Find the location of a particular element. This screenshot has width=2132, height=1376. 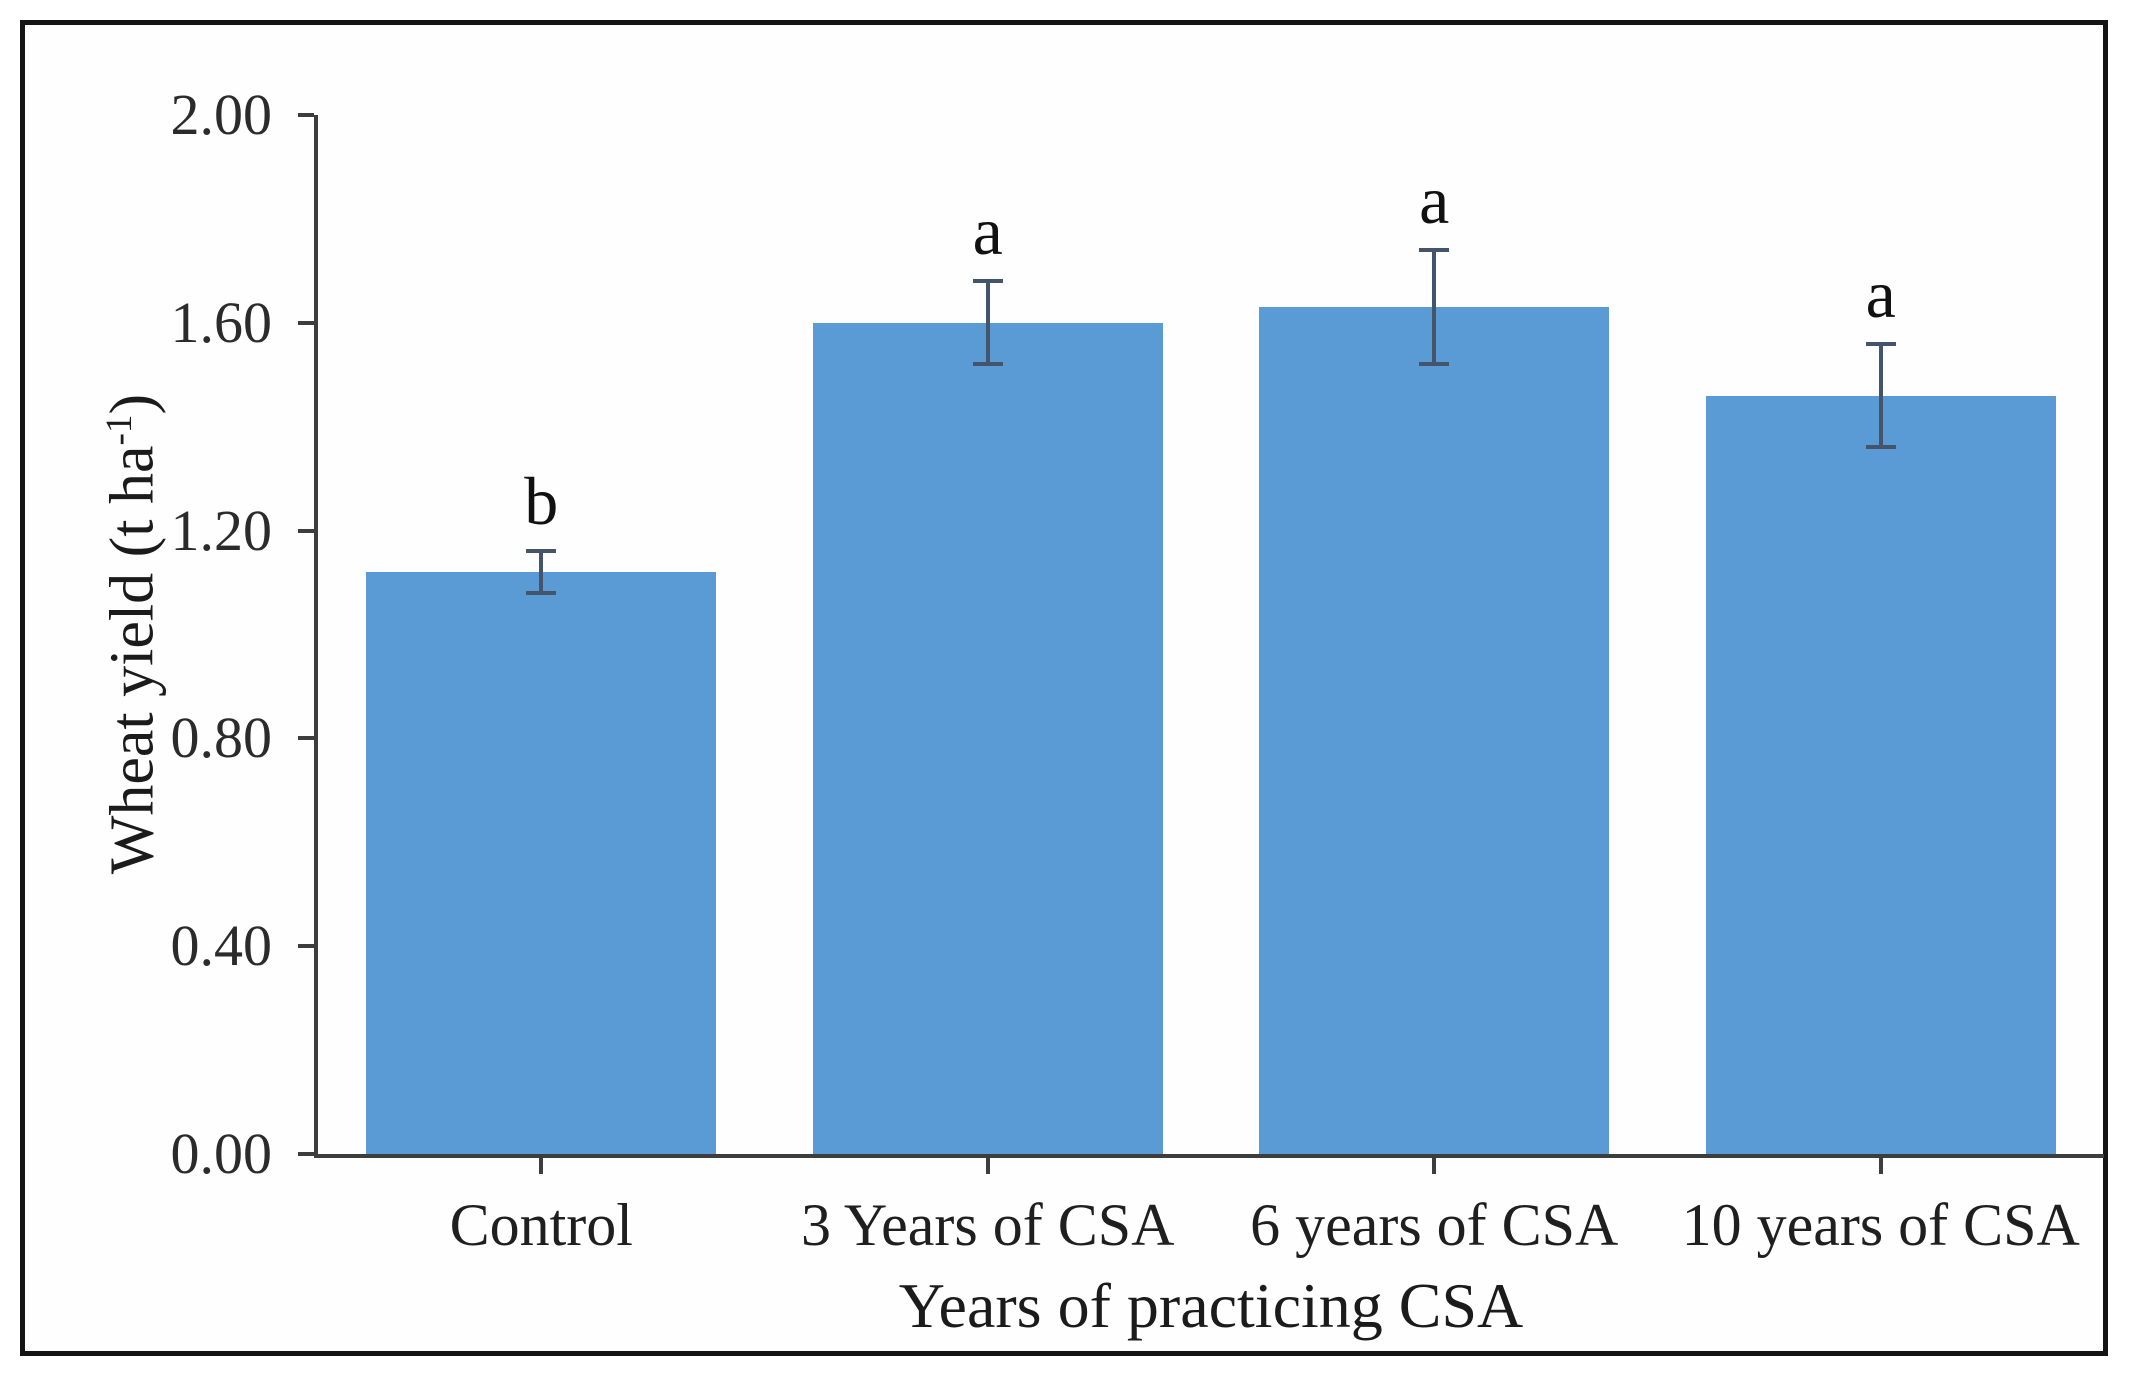

y-axis-title: Wheat yield (t ha-1) is located at coordinates (125, 634).